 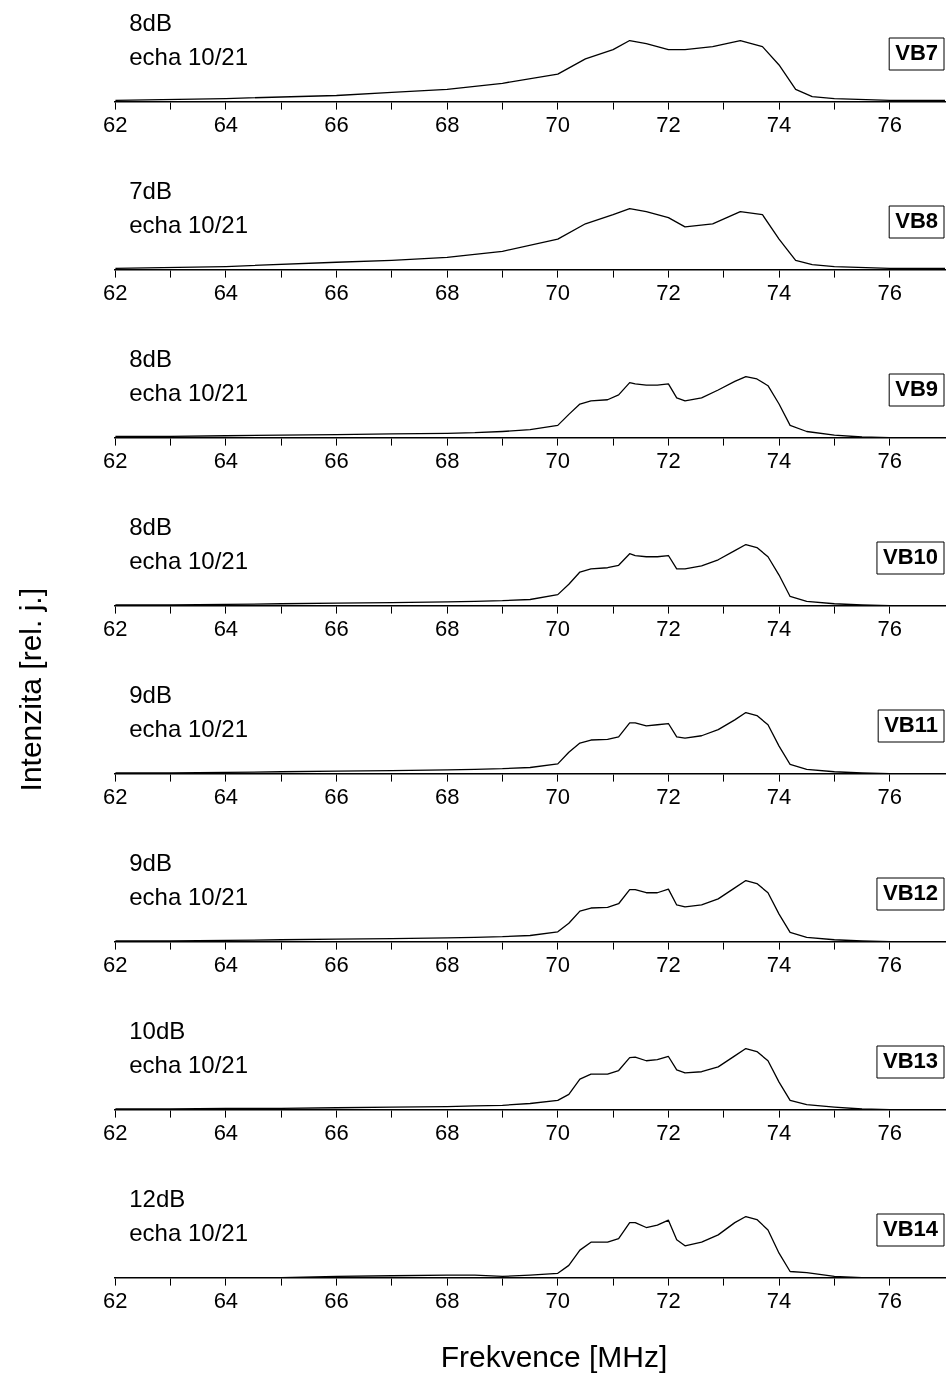 I want to click on text: 7dB, so click(x=150, y=190).